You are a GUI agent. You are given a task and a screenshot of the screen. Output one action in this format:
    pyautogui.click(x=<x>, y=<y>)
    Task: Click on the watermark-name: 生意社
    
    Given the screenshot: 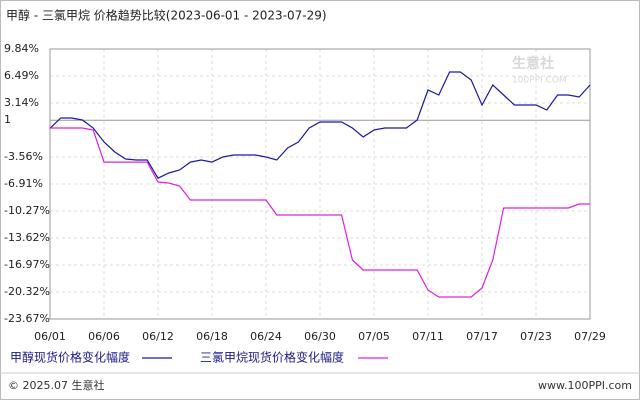 What is the action you would take?
    pyautogui.click(x=533, y=63)
    